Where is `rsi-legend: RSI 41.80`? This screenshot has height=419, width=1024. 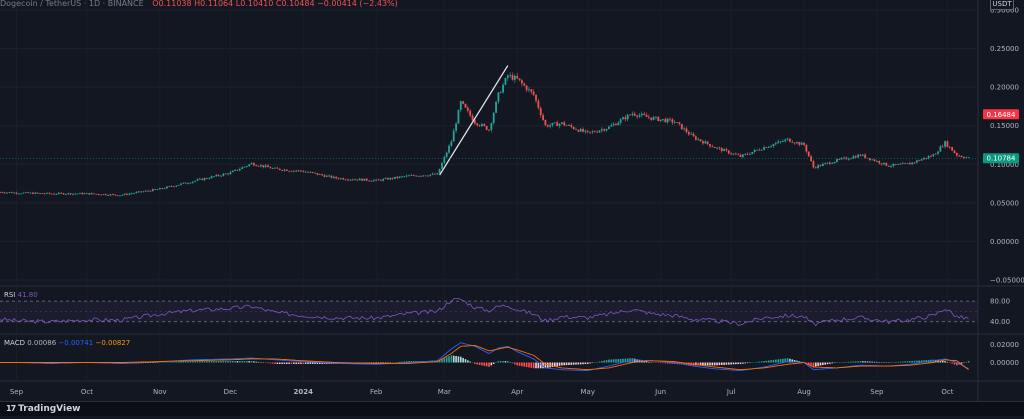
rsi-legend: RSI 41.80 is located at coordinates (21, 295).